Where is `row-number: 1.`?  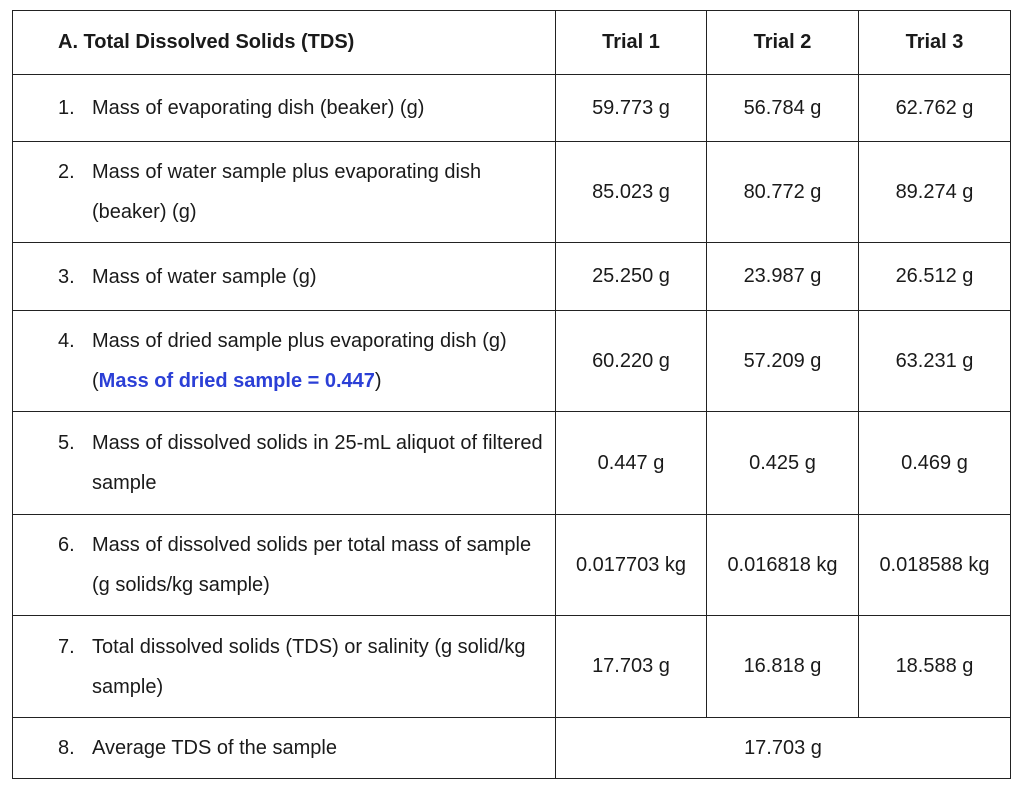 row-number: 1. is located at coordinates (66, 108).